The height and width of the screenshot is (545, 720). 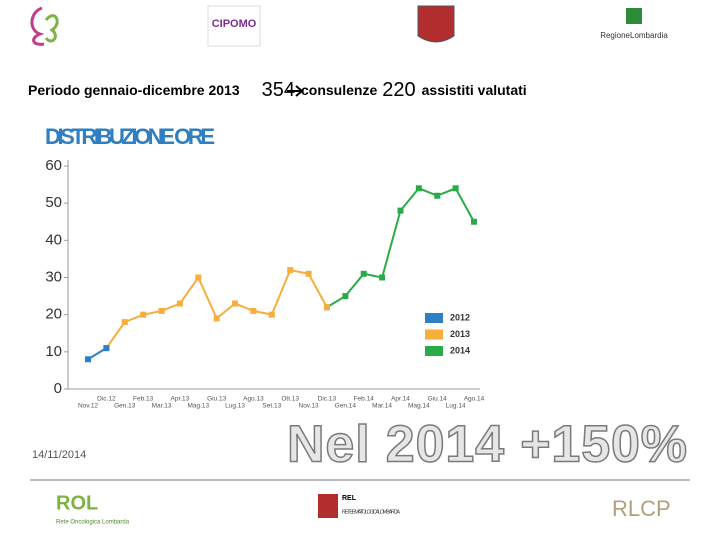 I want to click on x-tick-label: Dic.12, so click(x=106, y=399).